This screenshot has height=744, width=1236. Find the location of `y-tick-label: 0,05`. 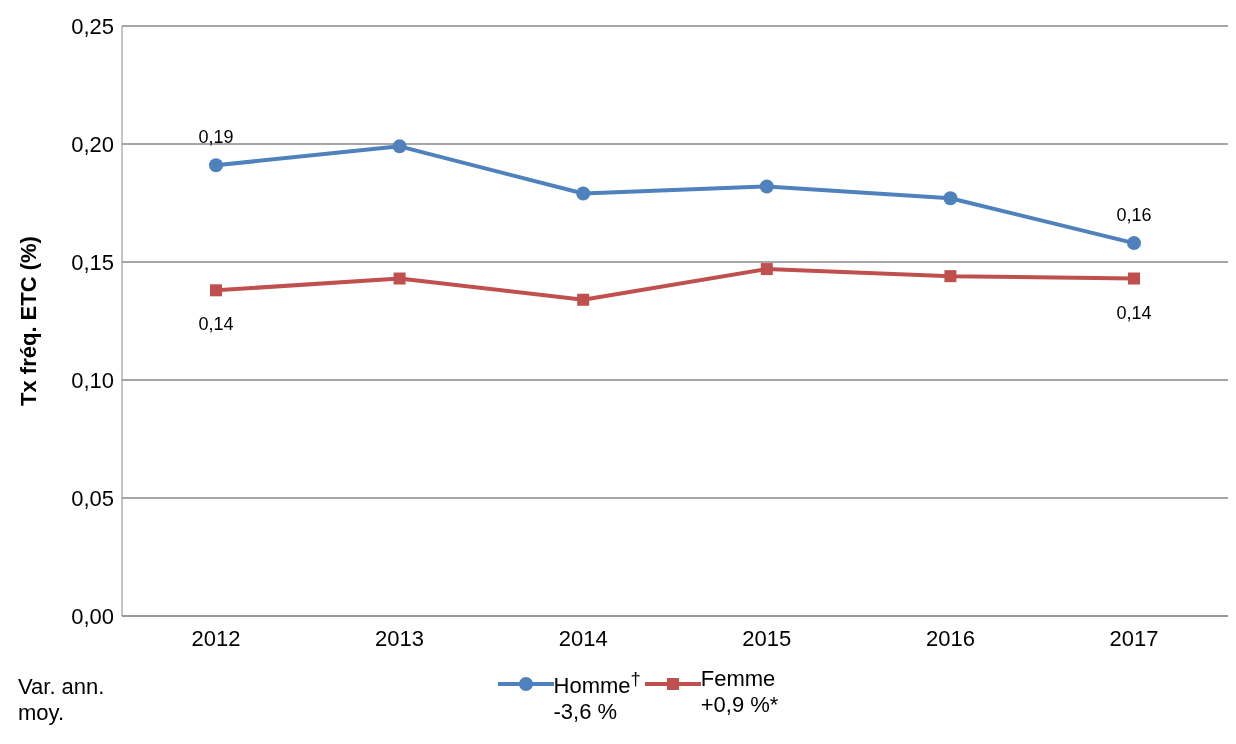

y-tick-label: 0,05 is located at coordinates (92, 498).